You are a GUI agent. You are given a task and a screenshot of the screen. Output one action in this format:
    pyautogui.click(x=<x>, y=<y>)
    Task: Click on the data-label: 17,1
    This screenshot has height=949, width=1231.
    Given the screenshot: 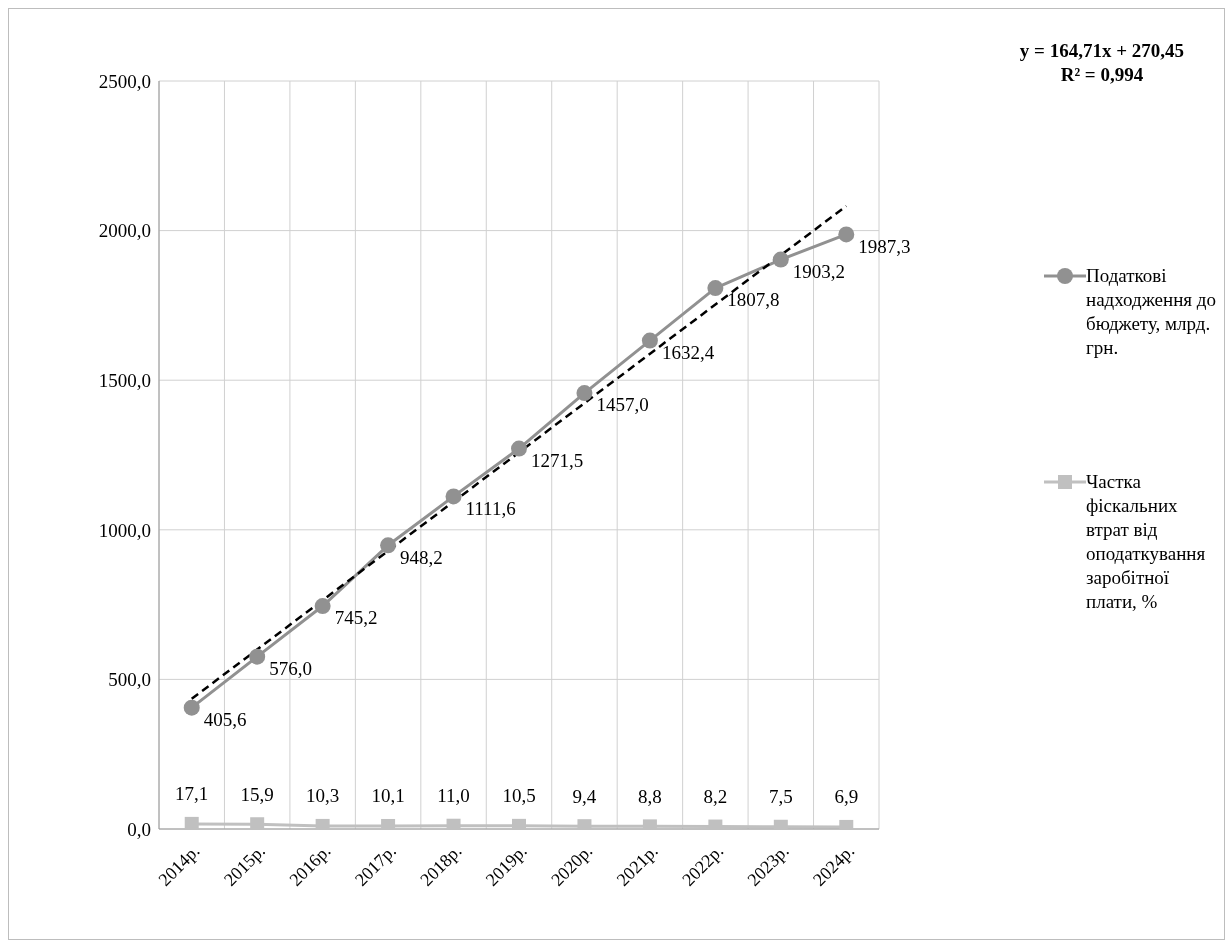 What is the action you would take?
    pyautogui.click(x=192, y=794)
    